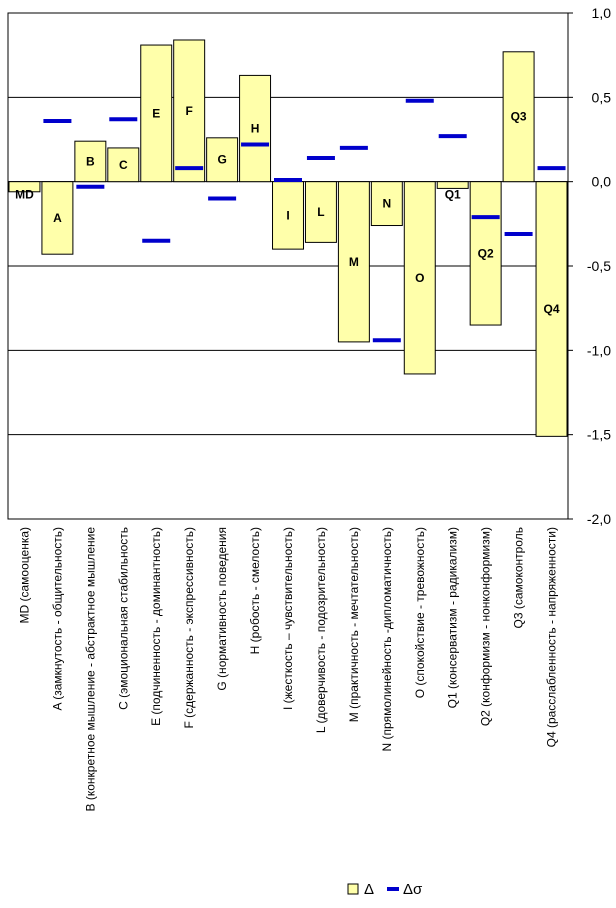  What do you see at coordinates (255, 590) in the screenshot?
I see `x-tick-label: H (робость - смелость)` at bounding box center [255, 590].